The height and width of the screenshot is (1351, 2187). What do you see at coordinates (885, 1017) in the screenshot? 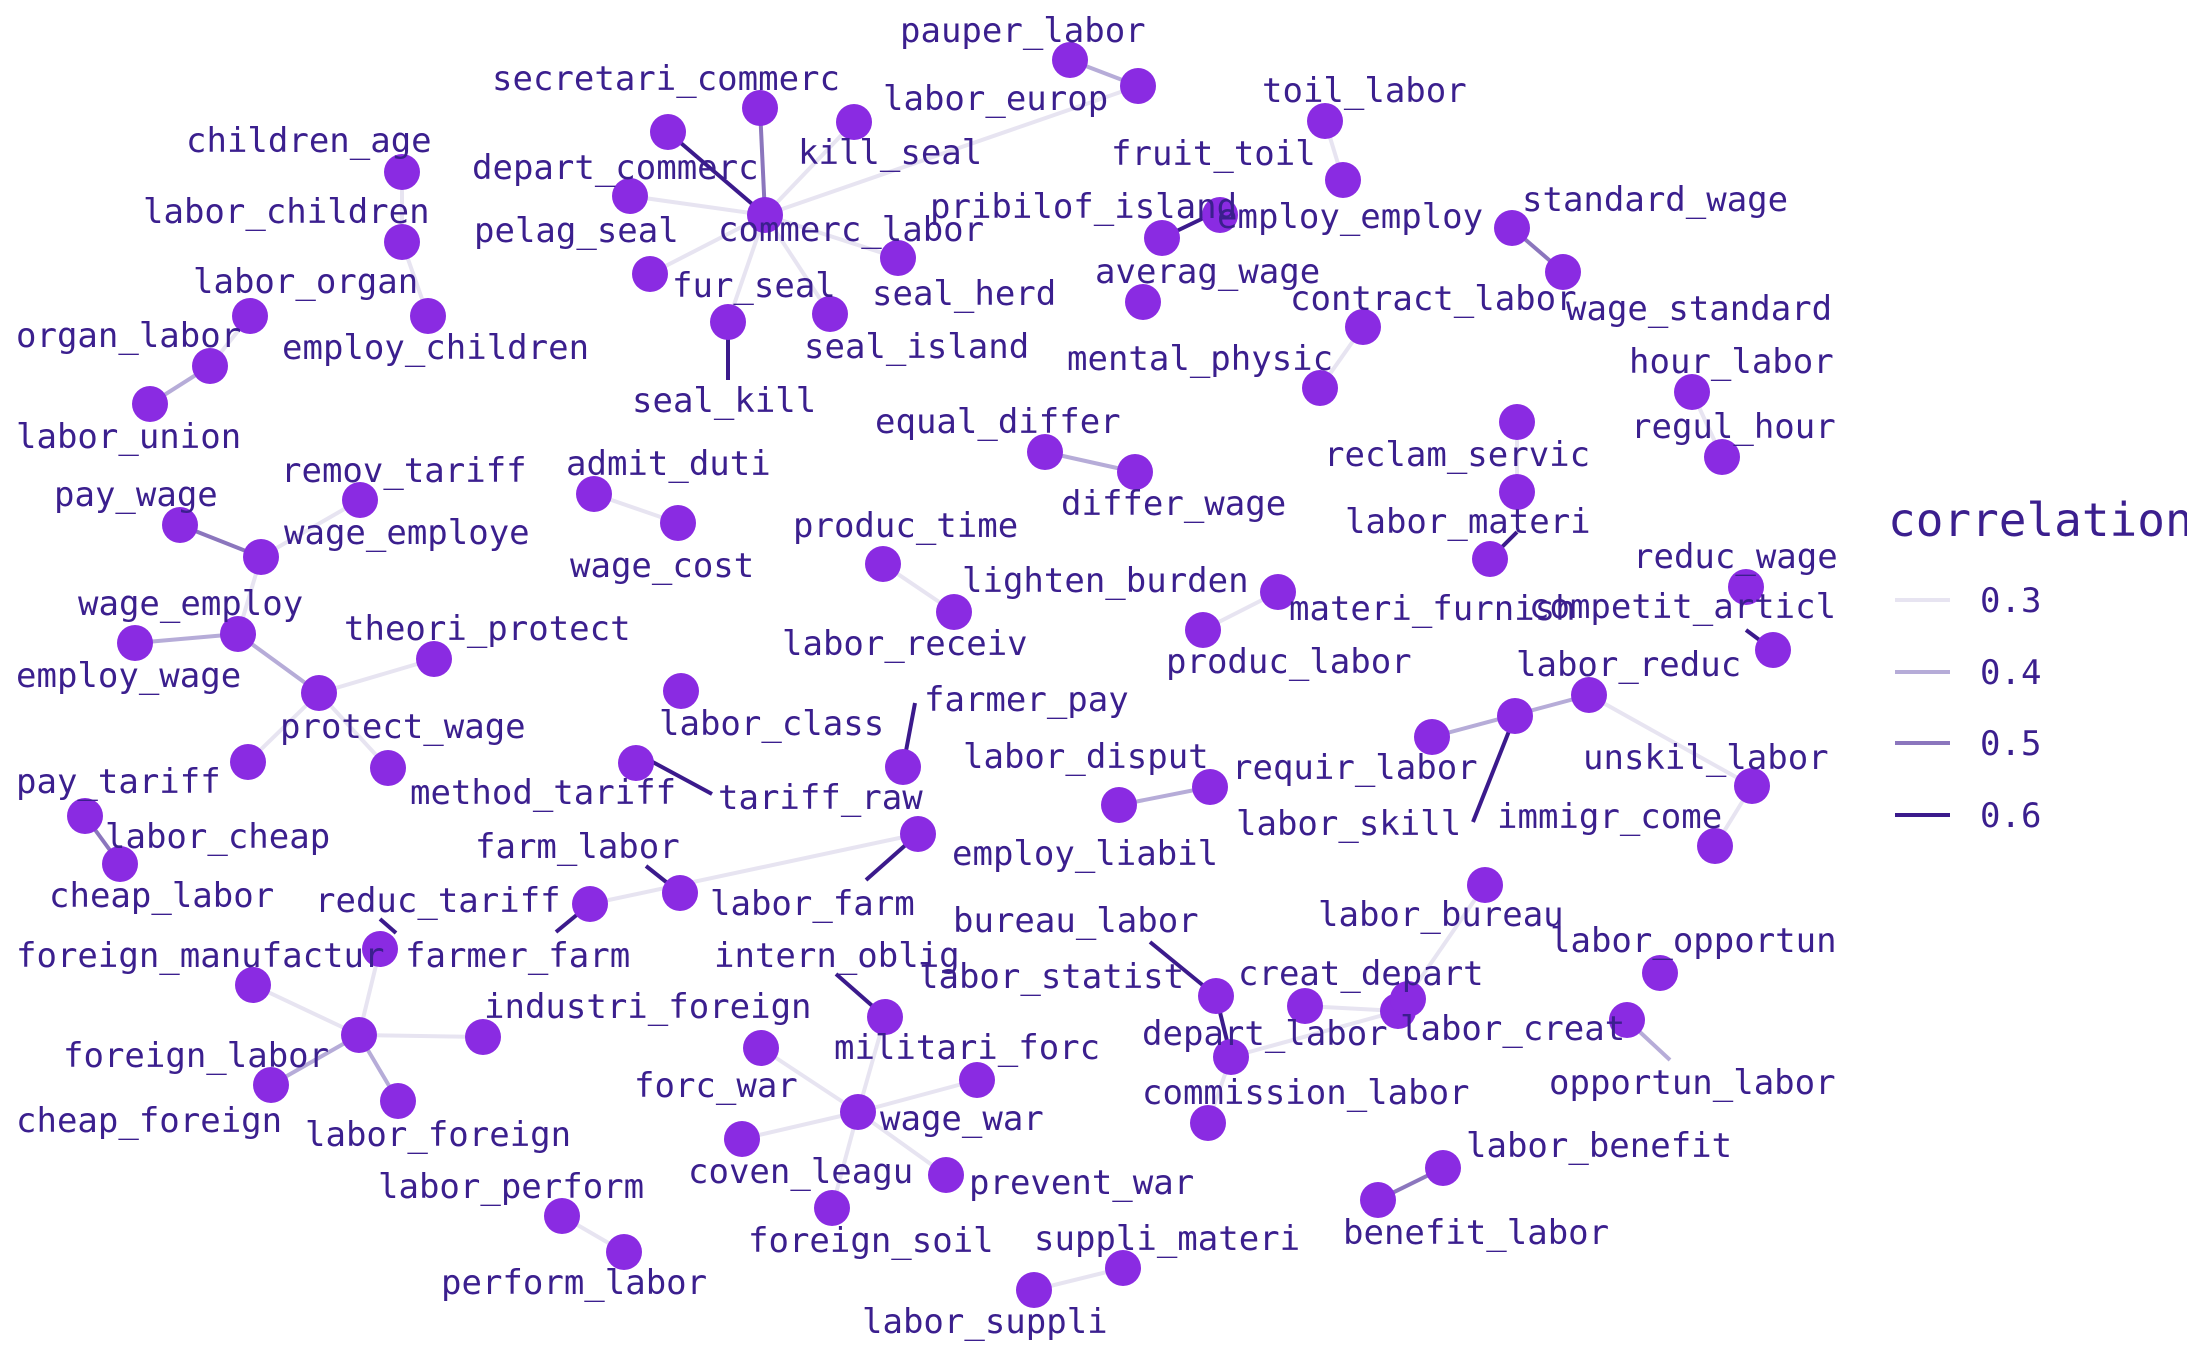
I see `node-intern_oblig` at bounding box center [885, 1017].